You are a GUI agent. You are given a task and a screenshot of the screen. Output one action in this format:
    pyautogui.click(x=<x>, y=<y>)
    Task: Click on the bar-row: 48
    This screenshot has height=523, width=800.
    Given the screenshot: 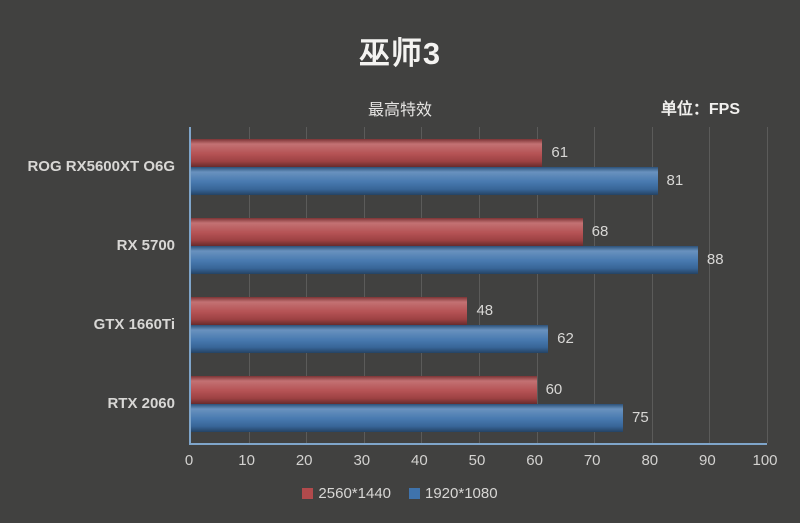 What is the action you would take?
    pyautogui.click(x=479, y=310)
    